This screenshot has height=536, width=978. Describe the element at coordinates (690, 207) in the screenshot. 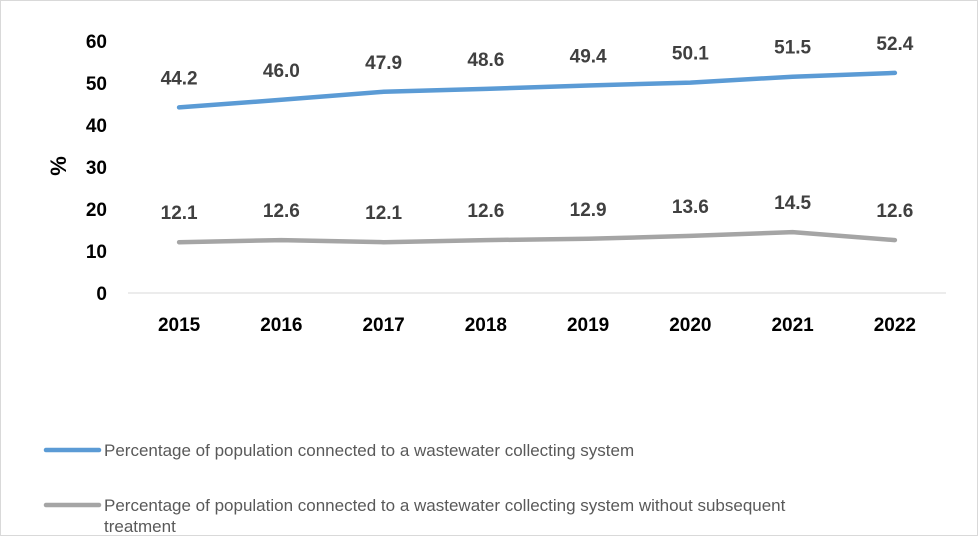

I see `data-label: 13.6` at that location.